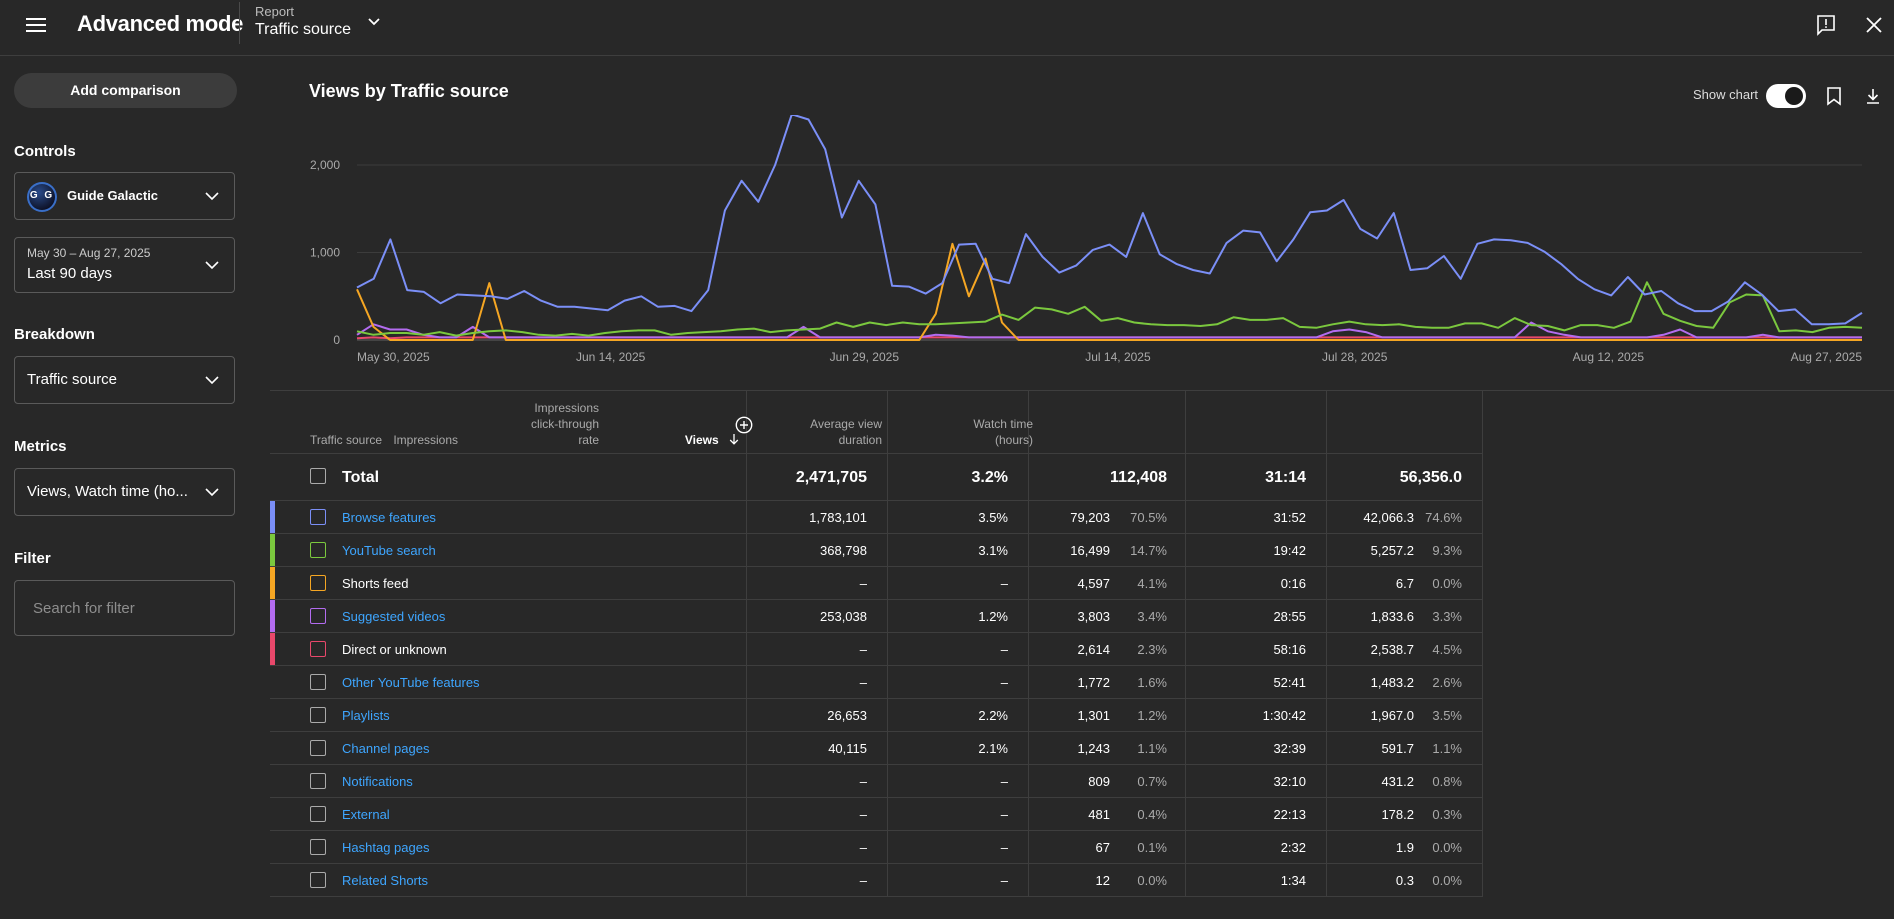 This screenshot has width=1894, height=919. I want to click on views-value: 16,499, so click(1090, 550).